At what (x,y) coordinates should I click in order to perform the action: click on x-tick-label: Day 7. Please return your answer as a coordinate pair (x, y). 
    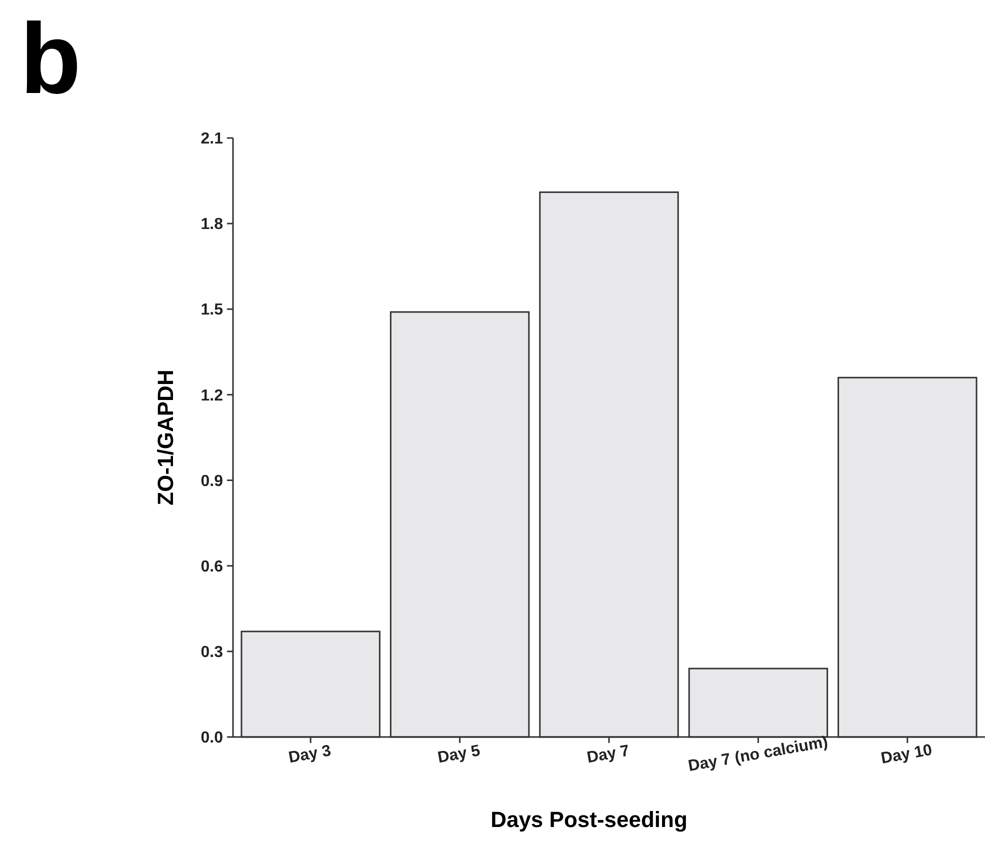
    Looking at the image, I should click on (608, 754).